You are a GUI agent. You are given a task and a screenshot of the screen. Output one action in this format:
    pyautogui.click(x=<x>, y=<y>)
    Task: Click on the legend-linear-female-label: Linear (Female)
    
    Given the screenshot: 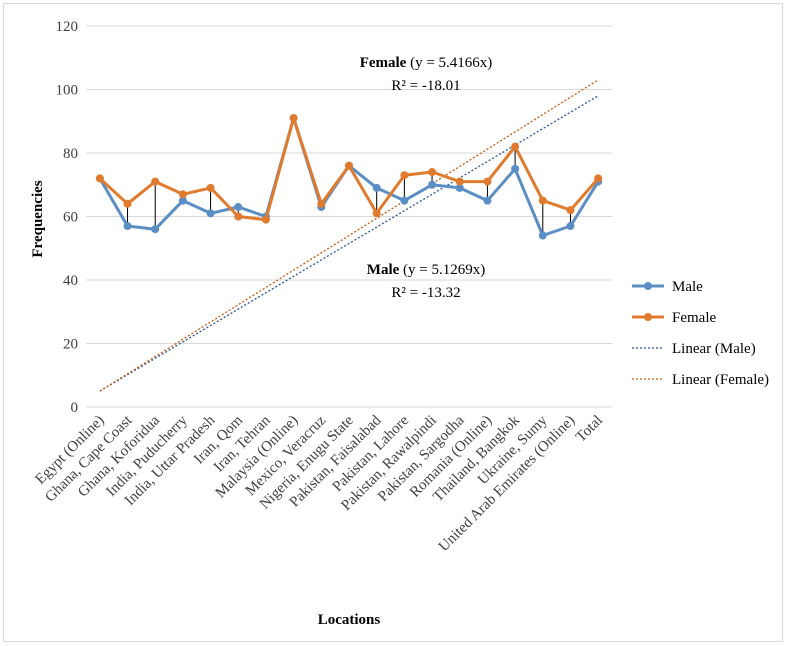 What is the action you would take?
    pyautogui.click(x=720, y=380)
    